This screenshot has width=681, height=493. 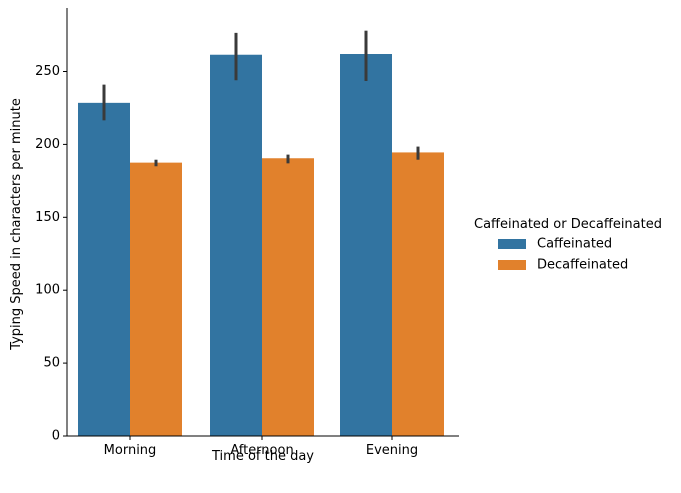 I want to click on bar-decaffeinated-afternoon, so click(x=288, y=297).